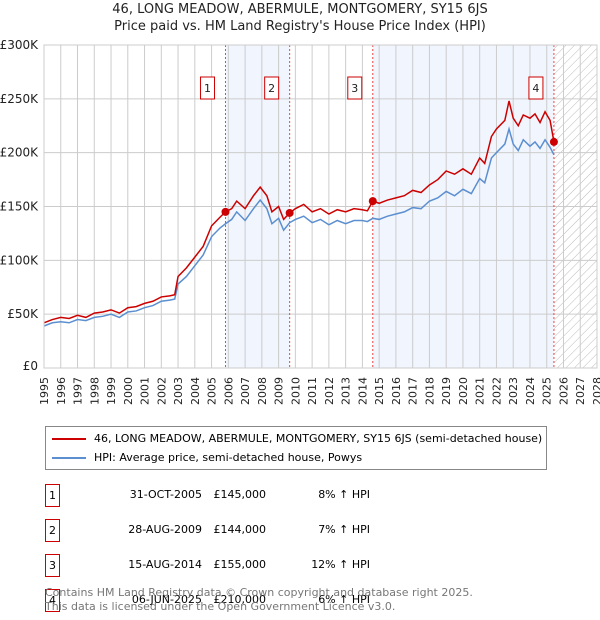 Image resolution: width=600 pixels, height=620 pixels. I want to click on x-tick-label: 1995, so click(44, 391).